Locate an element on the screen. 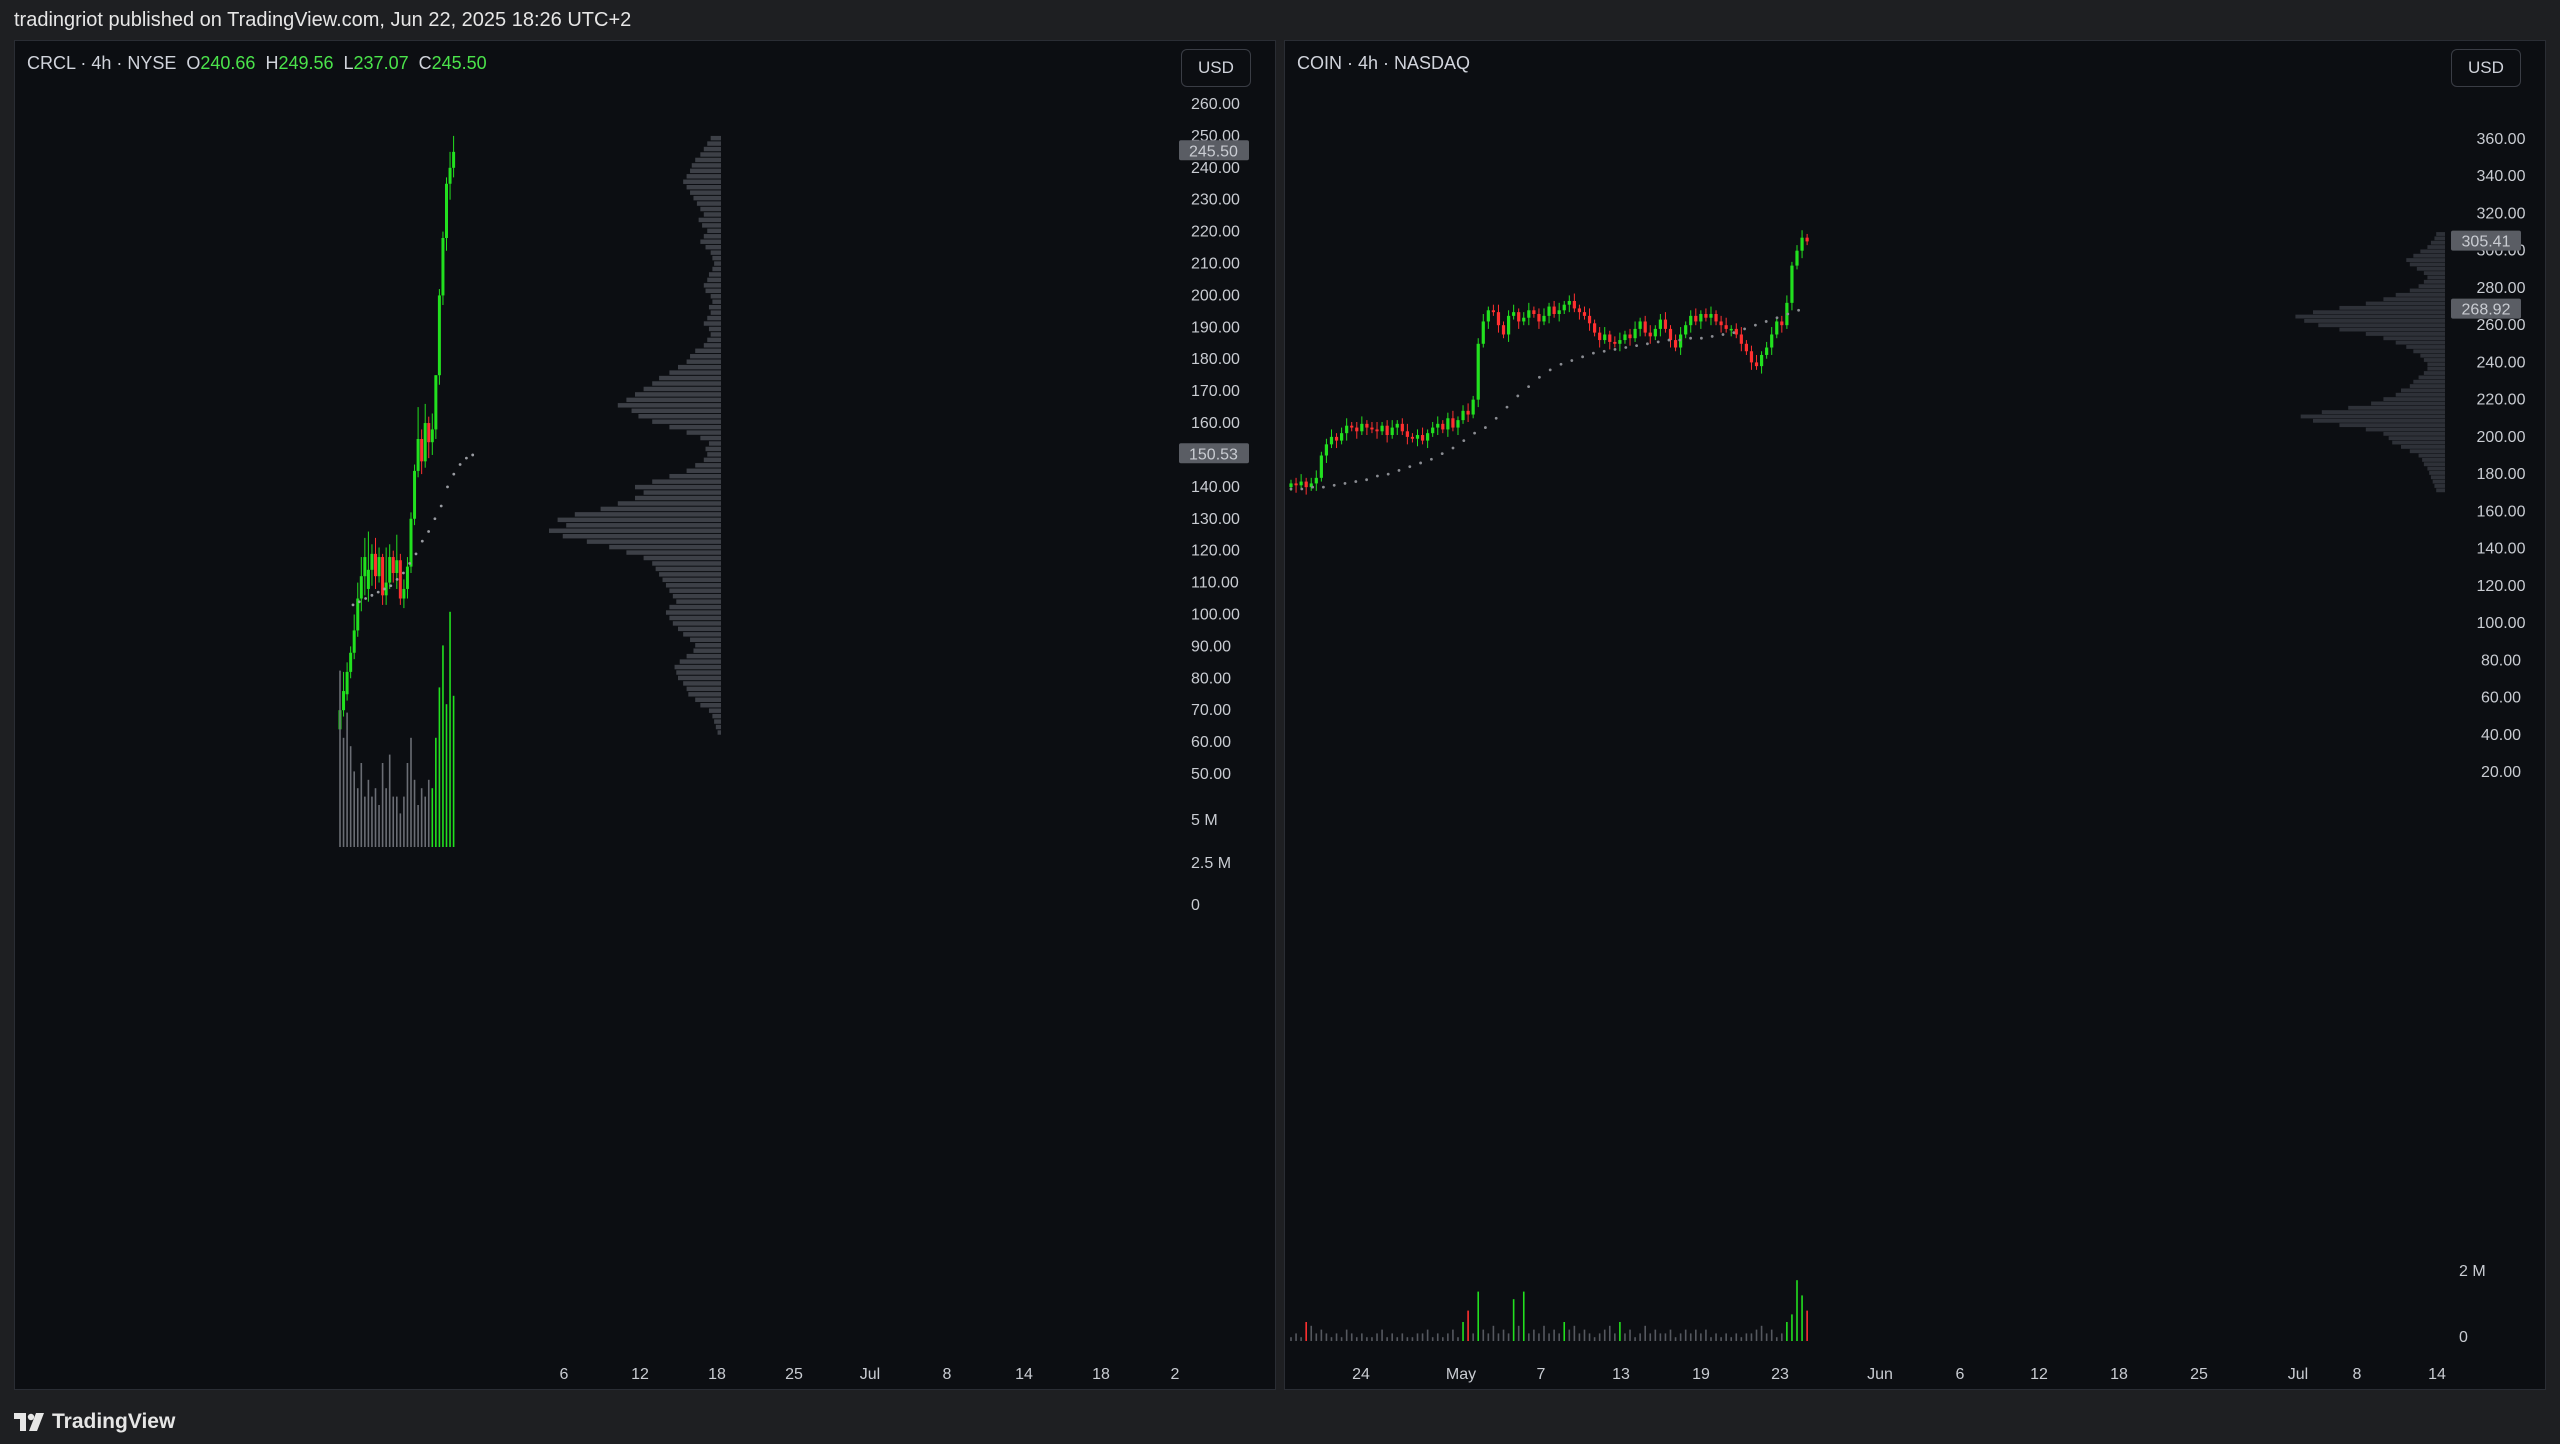  price-label: 150.53 is located at coordinates (1213, 454).